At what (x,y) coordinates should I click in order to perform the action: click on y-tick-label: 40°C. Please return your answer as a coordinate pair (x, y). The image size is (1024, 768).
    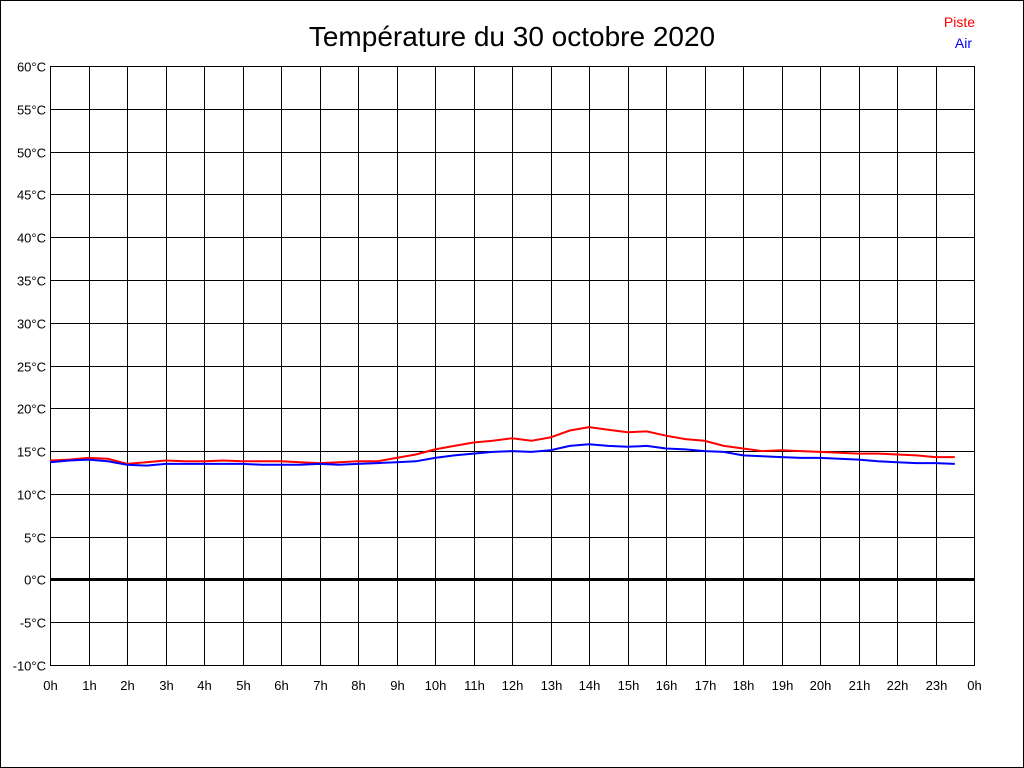
    Looking at the image, I should click on (31, 238).